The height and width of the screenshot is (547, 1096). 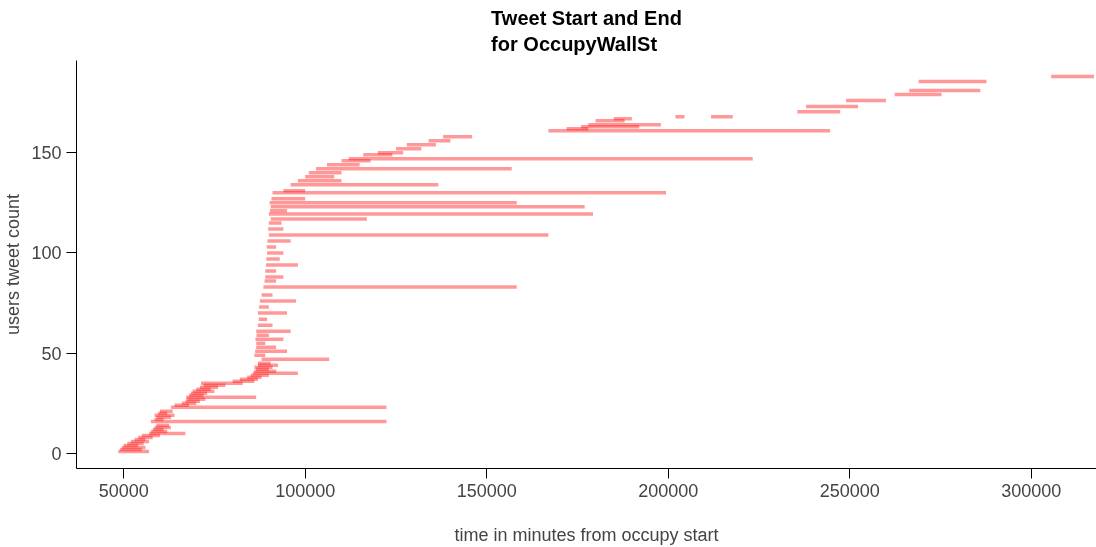 I want to click on y-tick-label: 150, so click(x=46, y=153).